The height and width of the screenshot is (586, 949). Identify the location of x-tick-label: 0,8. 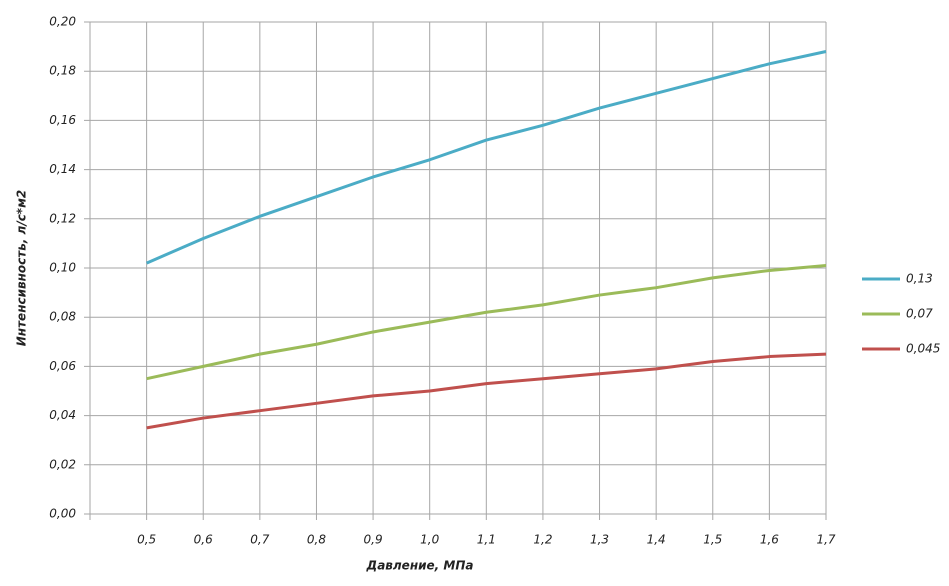
(316, 540).